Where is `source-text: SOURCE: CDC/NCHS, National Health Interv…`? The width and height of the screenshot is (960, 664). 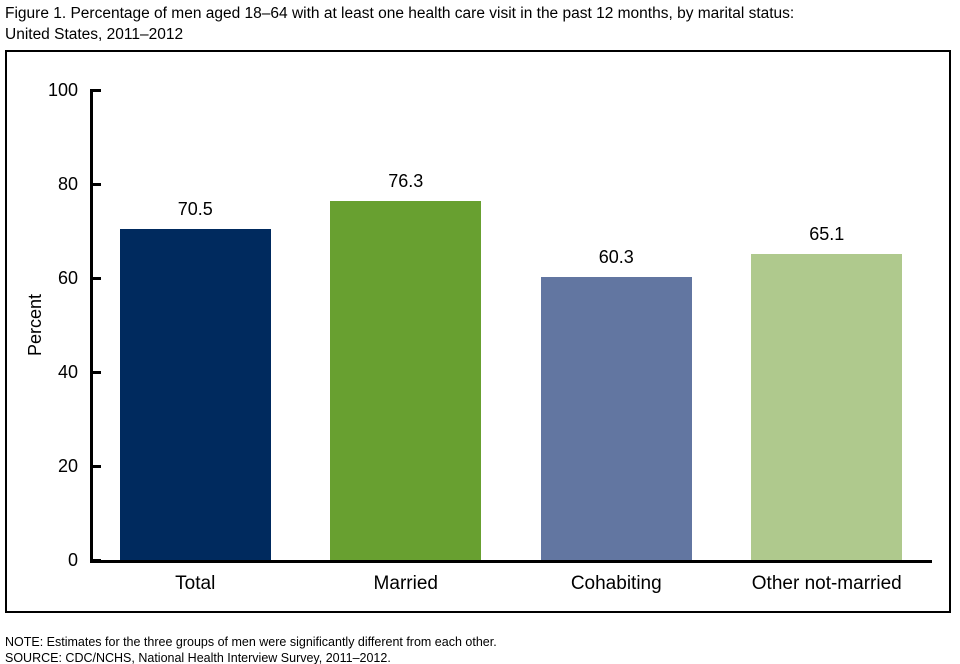
source-text: SOURCE: CDC/NCHS, National Health Interv… is located at coordinates (198, 657).